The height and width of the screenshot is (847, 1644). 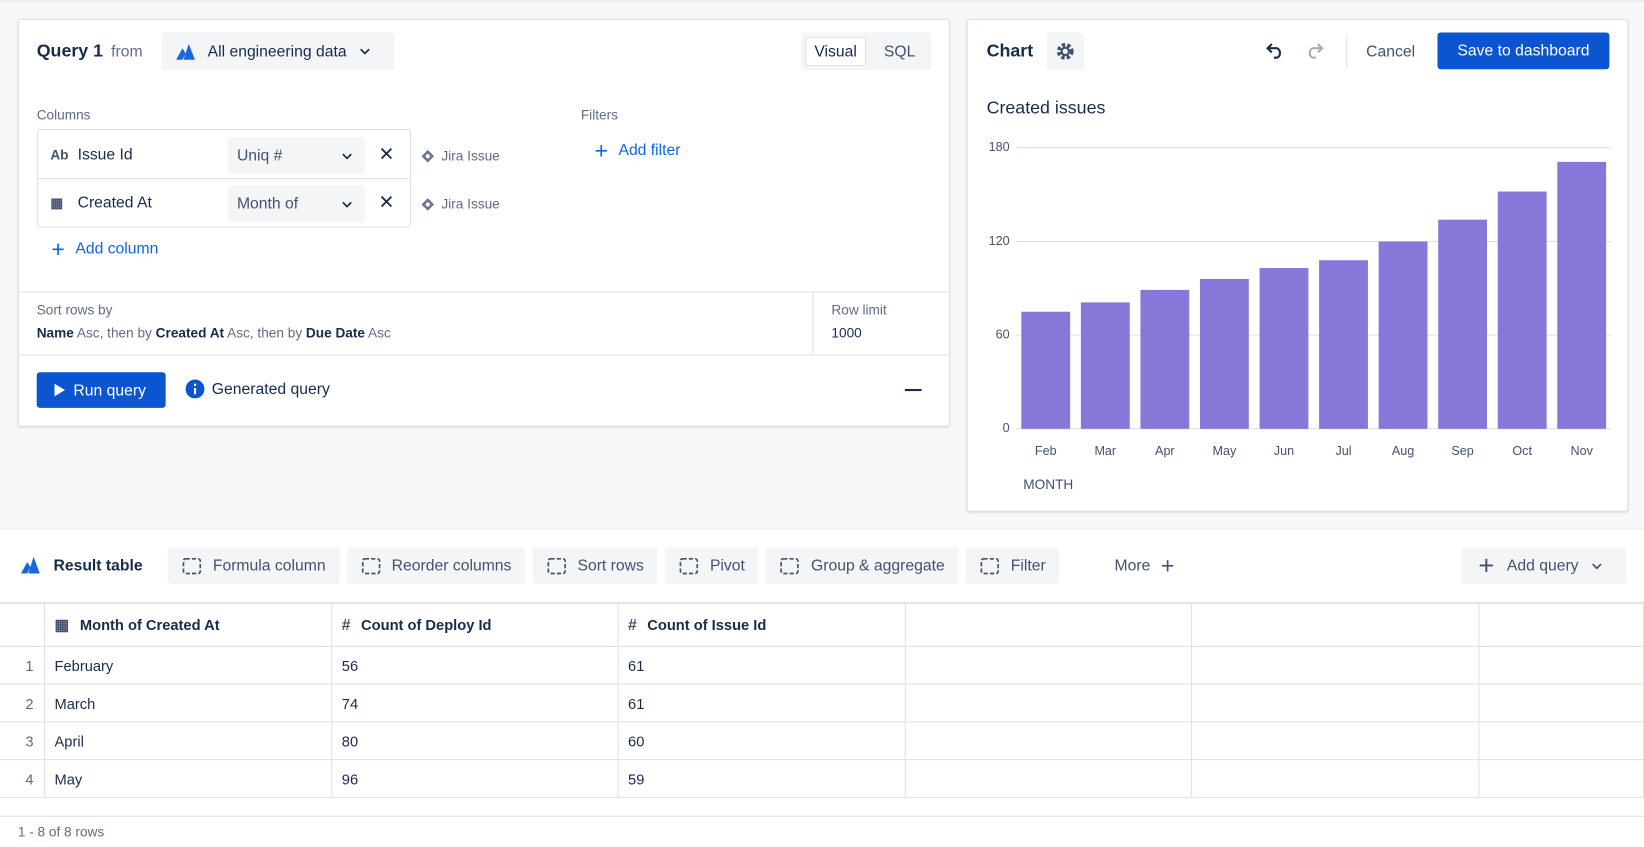 What do you see at coordinates (1391, 51) in the screenshot?
I see `cancel-button: Cancel` at bounding box center [1391, 51].